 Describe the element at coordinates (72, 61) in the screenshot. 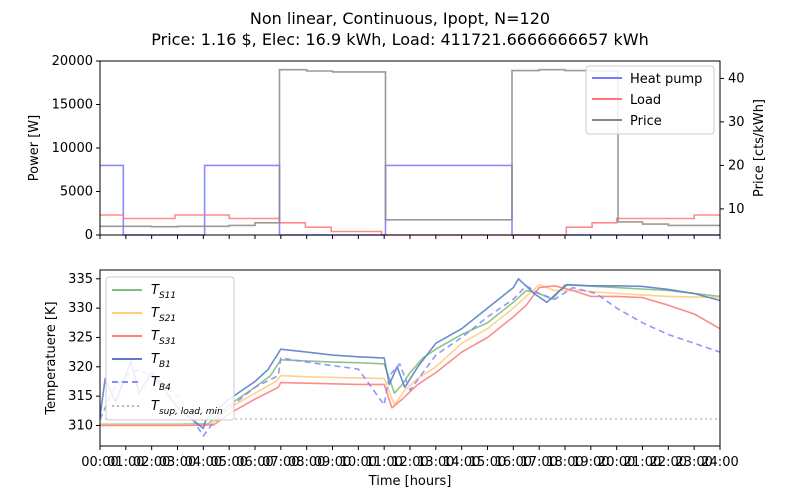

I see `top-y-tick-label: 20000` at that location.